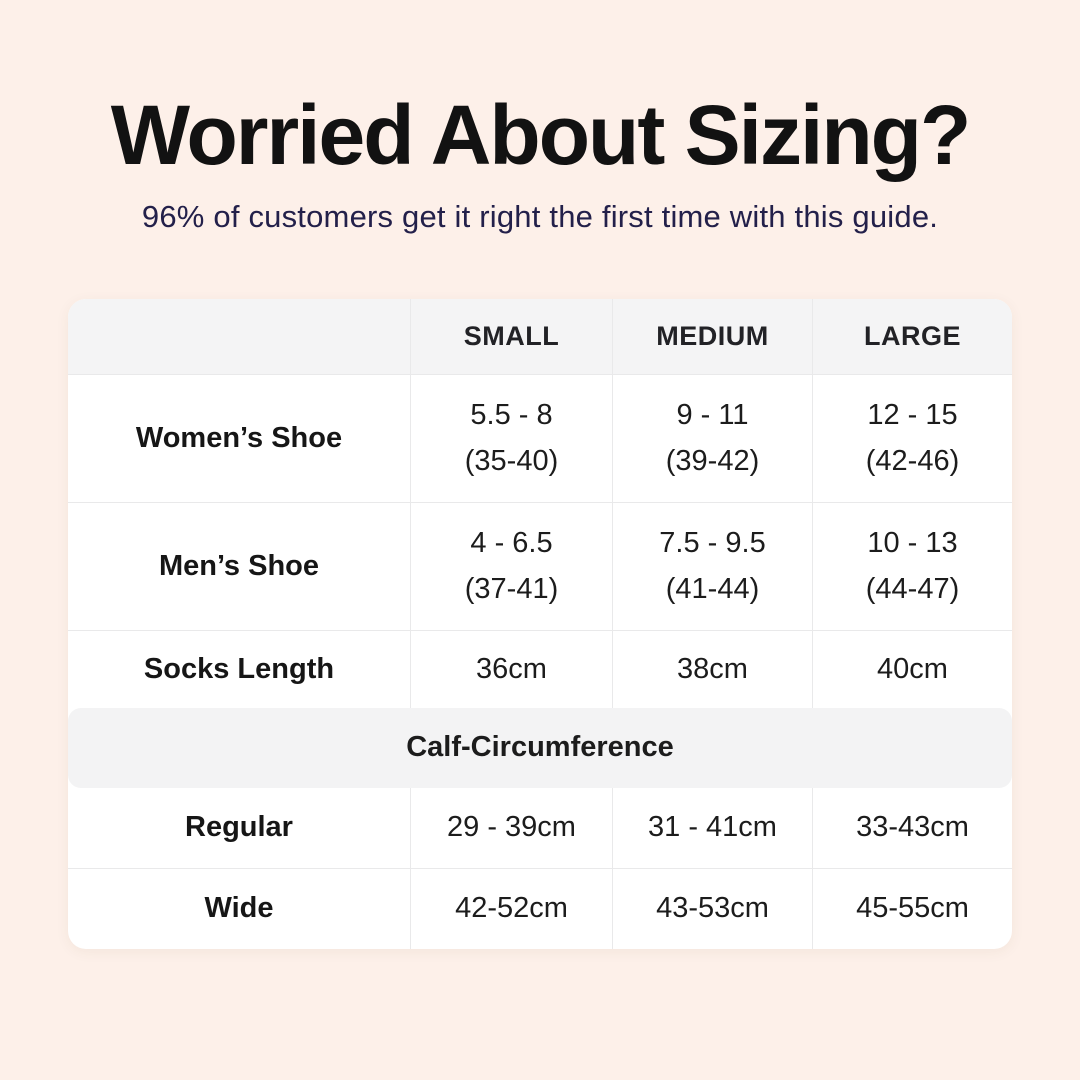 The width and height of the screenshot is (1080, 1080). I want to click on cell-womens-medium: 9 - 11 (39-42), so click(712, 438).